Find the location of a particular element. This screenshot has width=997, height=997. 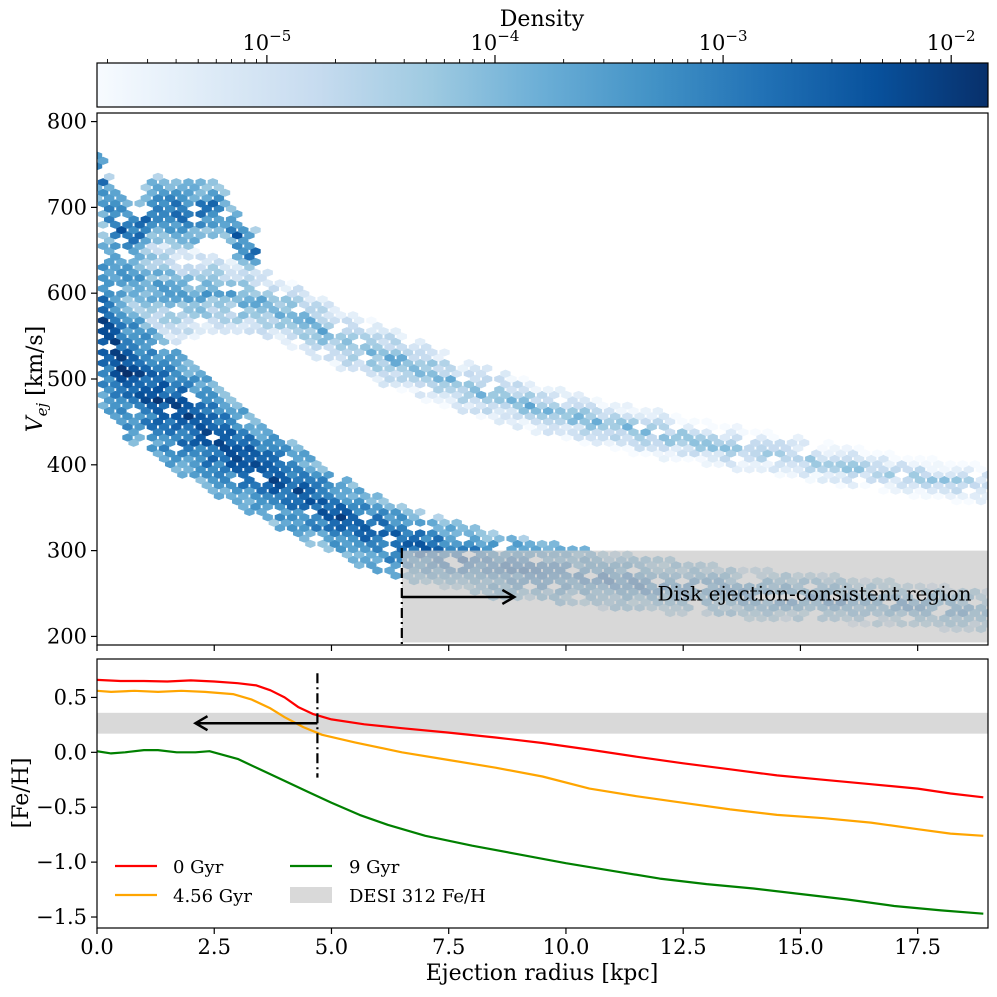

colorbar-tick-label: 10−2 is located at coordinates (951, 41).